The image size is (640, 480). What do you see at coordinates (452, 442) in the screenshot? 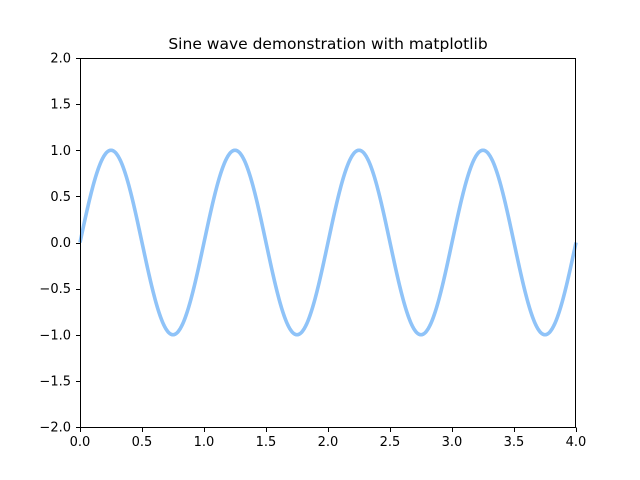
I see `x-tick-label: 3.0` at bounding box center [452, 442].